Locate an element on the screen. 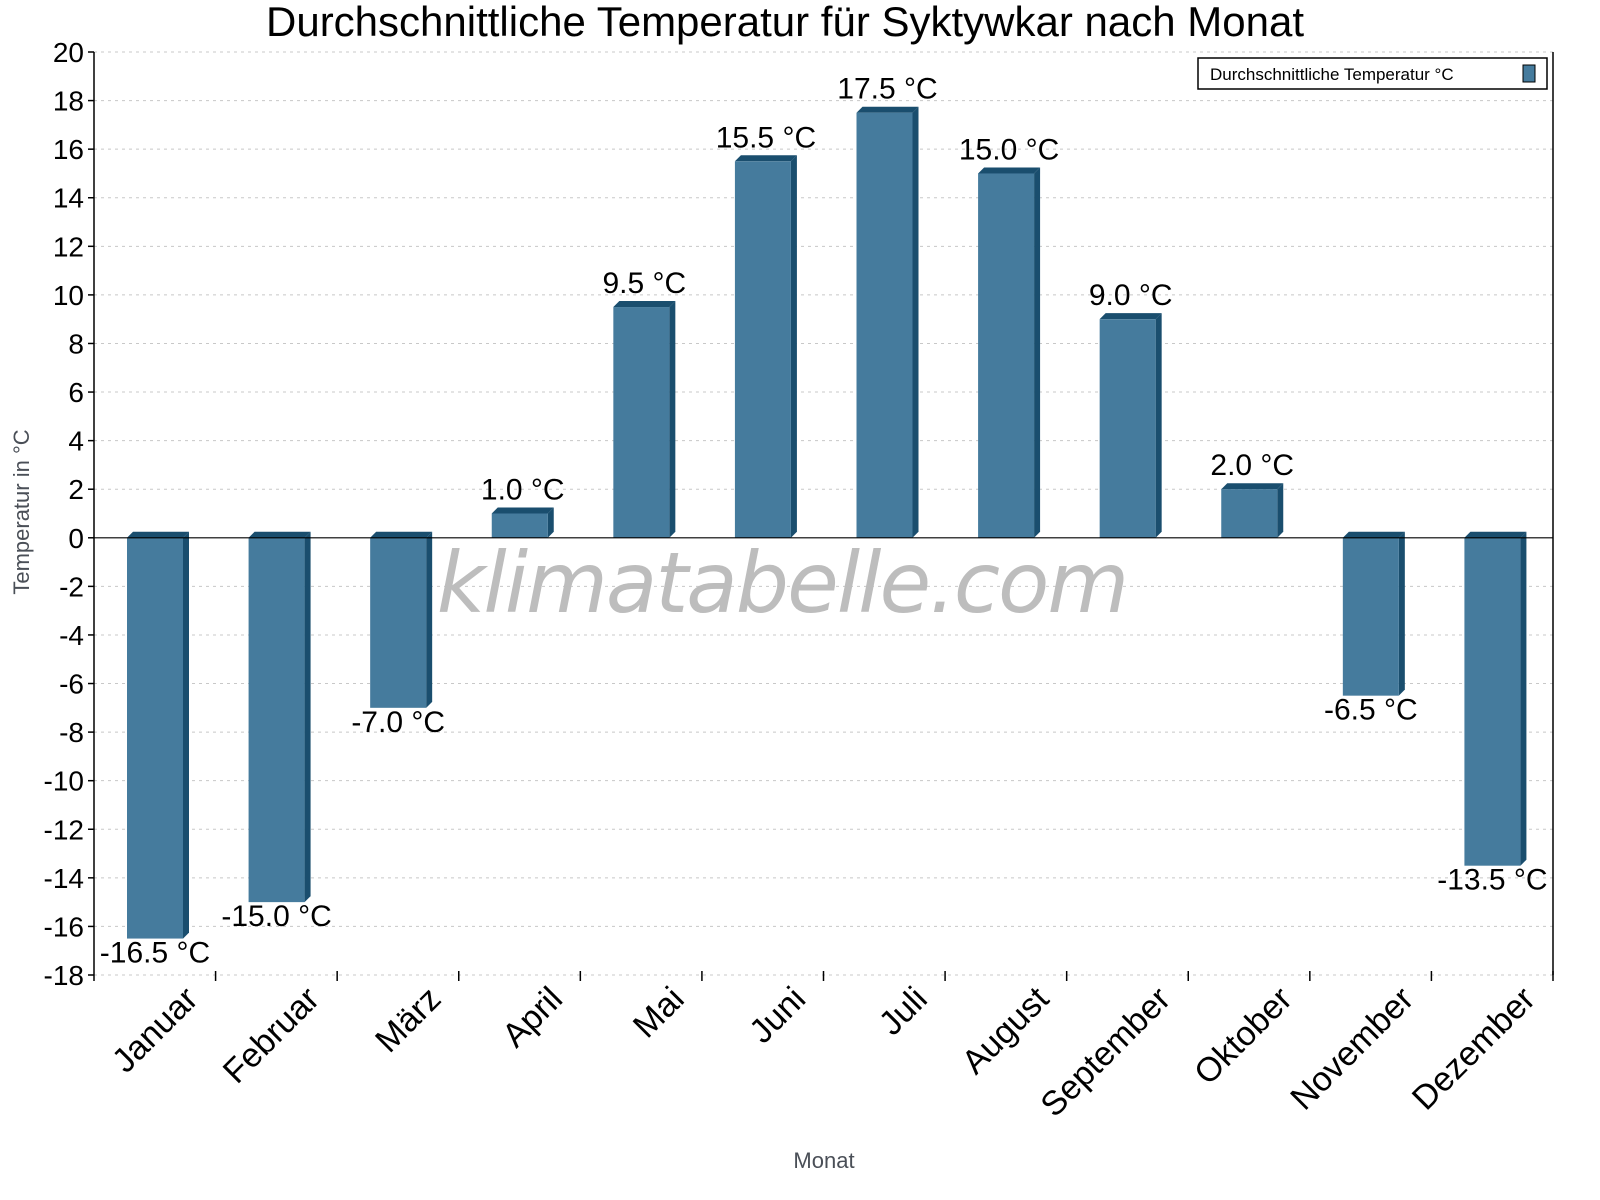  y-tick-label: 20 is located at coordinates (68, 52).